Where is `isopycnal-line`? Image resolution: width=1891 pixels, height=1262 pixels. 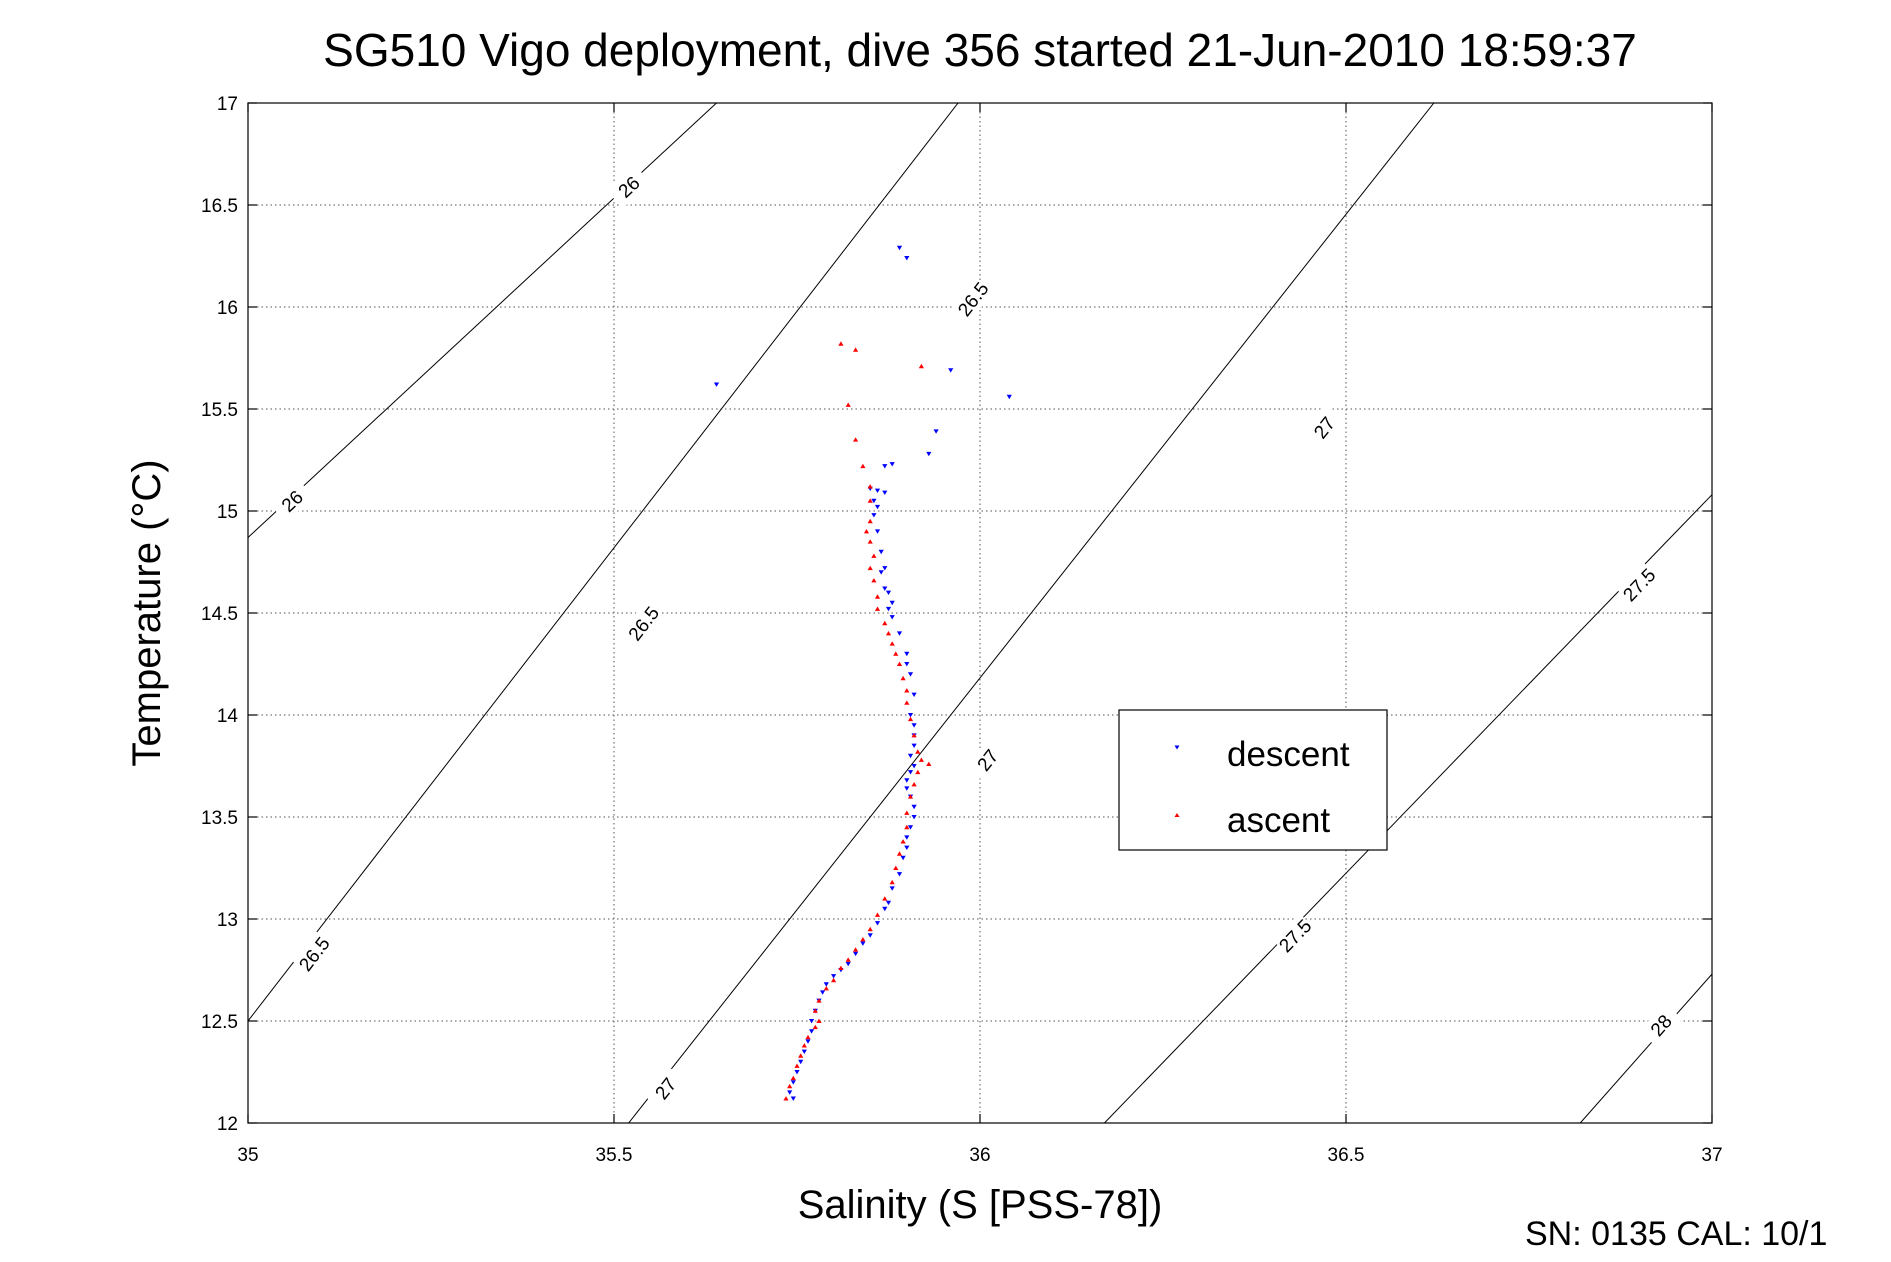 isopycnal-line is located at coordinates (1645, 1048).